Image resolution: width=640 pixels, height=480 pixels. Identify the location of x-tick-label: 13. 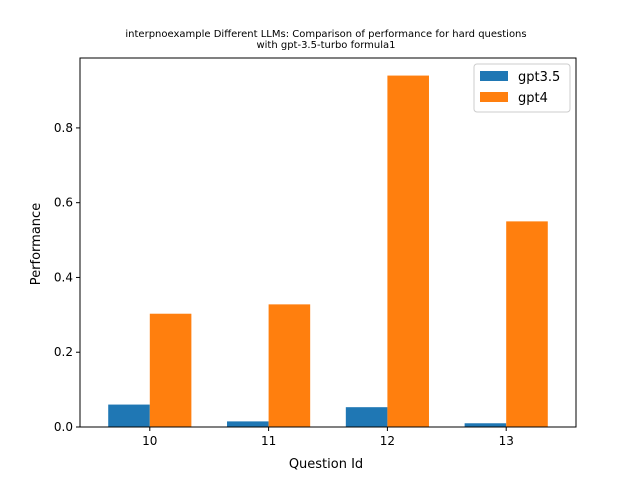
(506, 441).